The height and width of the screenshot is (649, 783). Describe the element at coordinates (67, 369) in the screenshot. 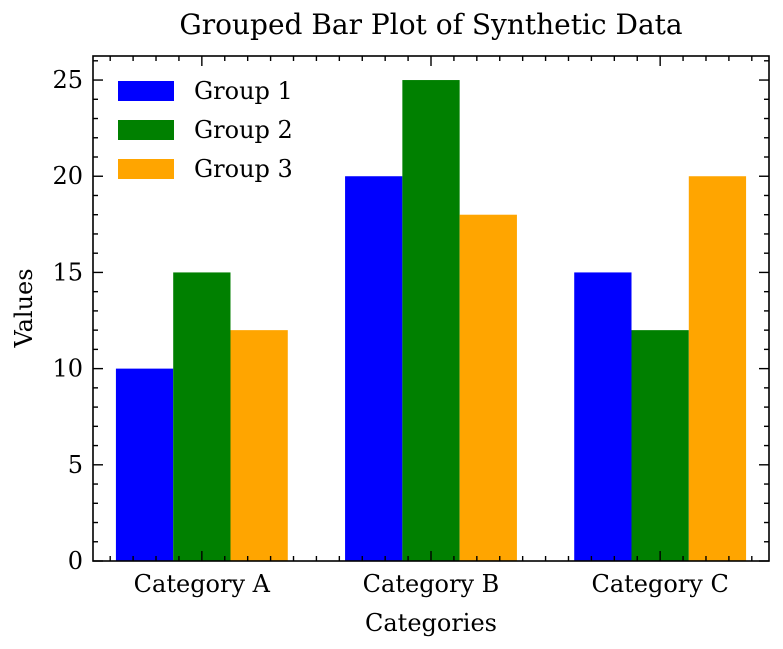

I see `y-tick-label: 10` at that location.